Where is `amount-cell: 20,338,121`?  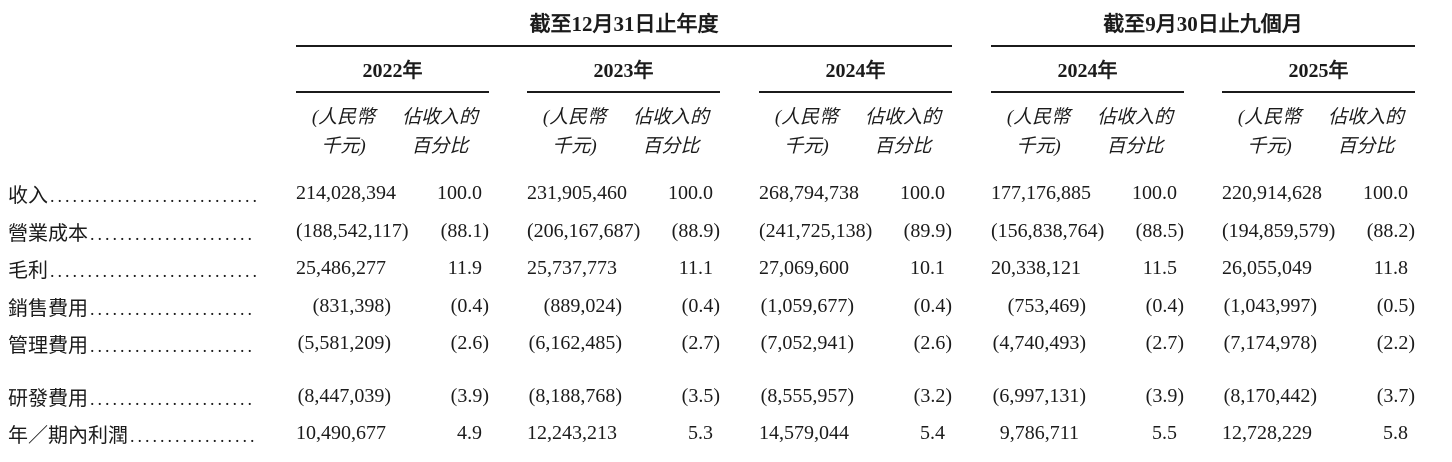
amount-cell: 20,338,121 is located at coordinates (1036, 268).